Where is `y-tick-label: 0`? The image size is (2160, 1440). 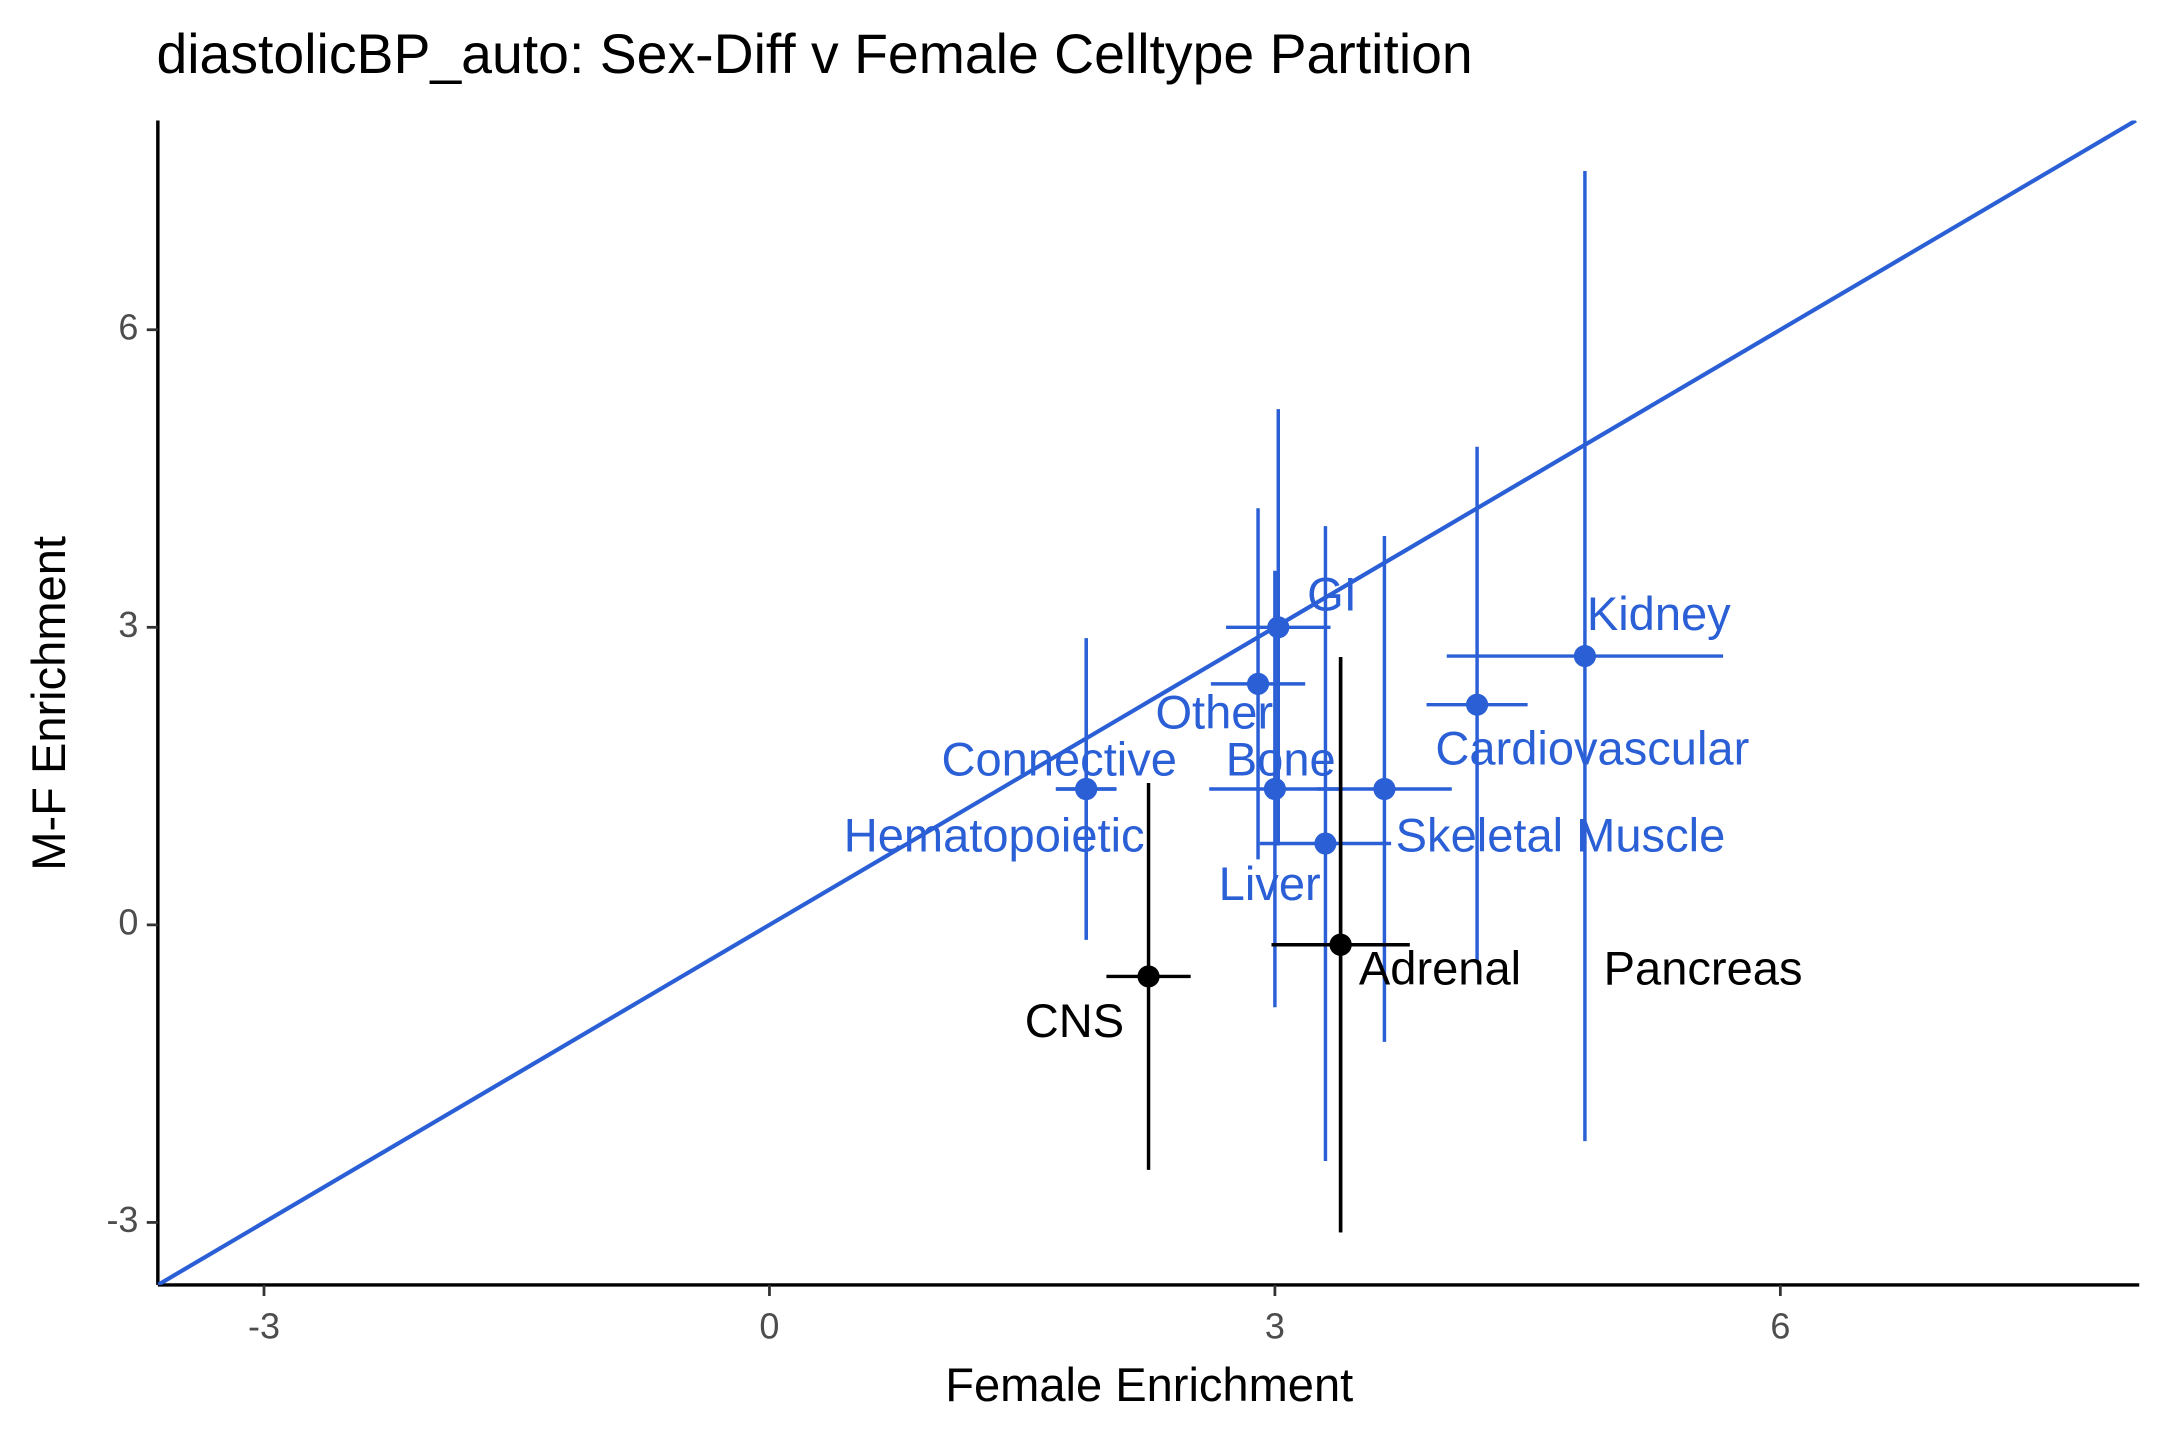
y-tick-label: 0 is located at coordinates (128, 921).